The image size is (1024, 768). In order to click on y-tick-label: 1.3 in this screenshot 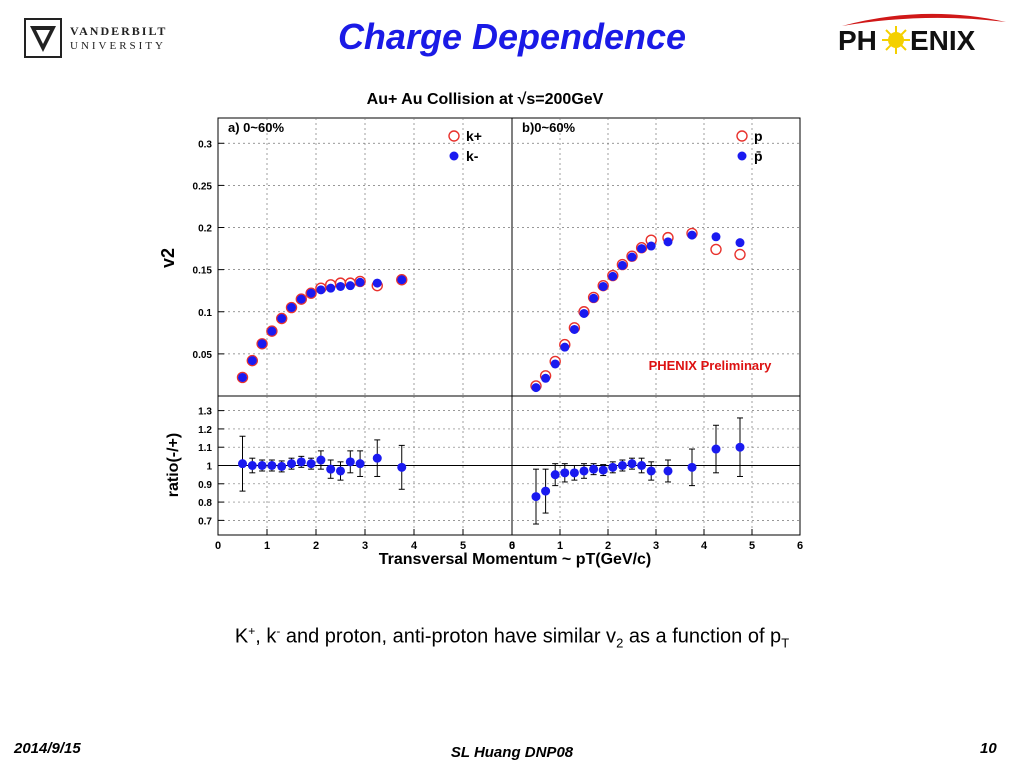, I will do `click(205, 412)`.